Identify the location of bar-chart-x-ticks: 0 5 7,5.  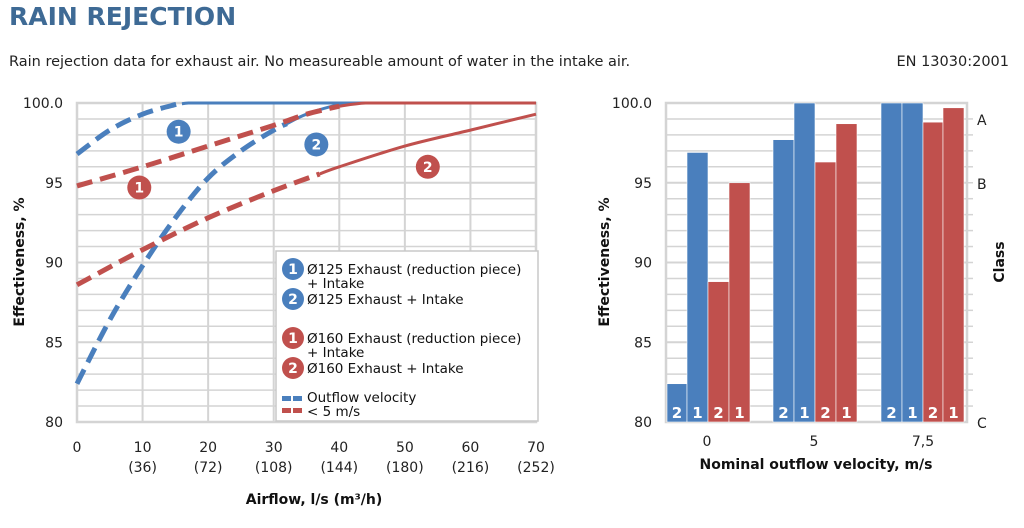
(819, 442).